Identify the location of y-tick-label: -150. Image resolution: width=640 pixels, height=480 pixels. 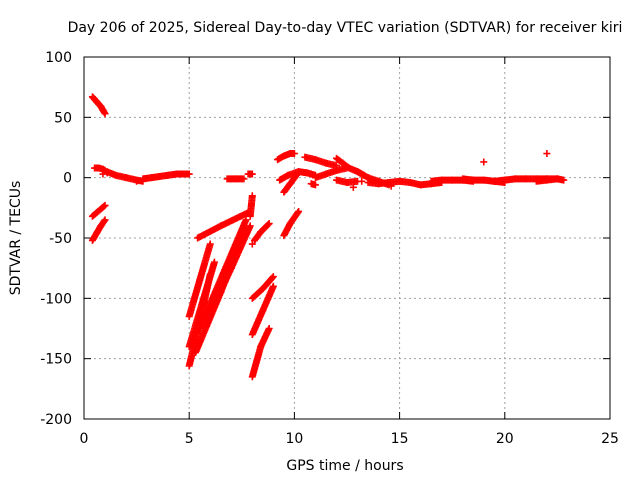
(56, 360).